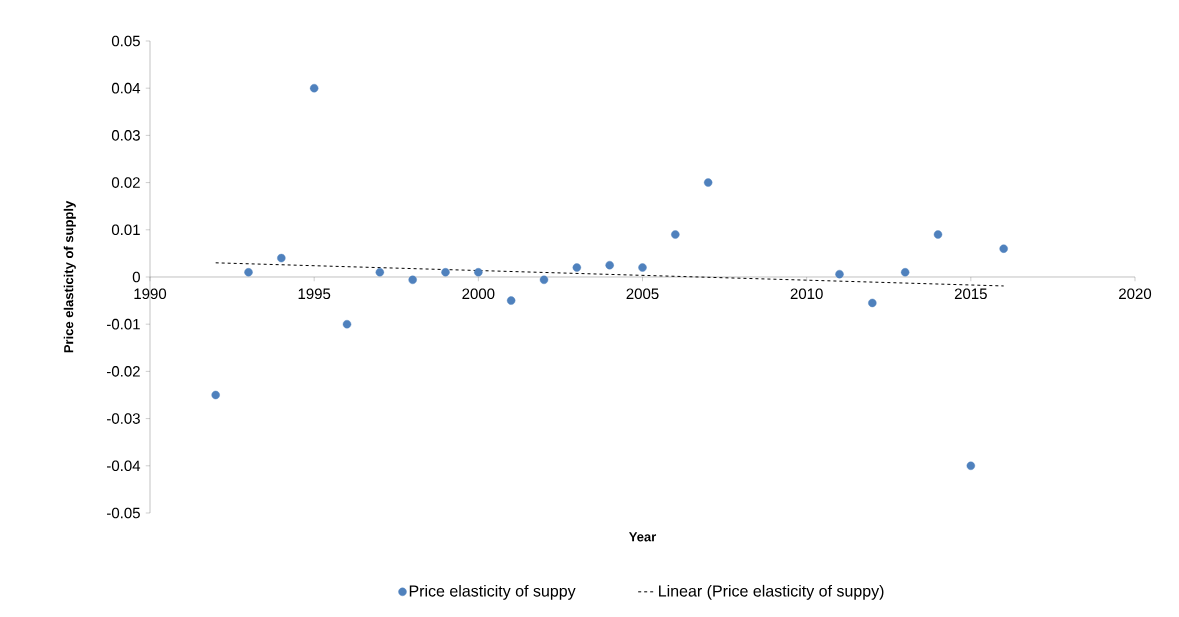  I want to click on y-tick-label: 0.04, so click(126, 88).